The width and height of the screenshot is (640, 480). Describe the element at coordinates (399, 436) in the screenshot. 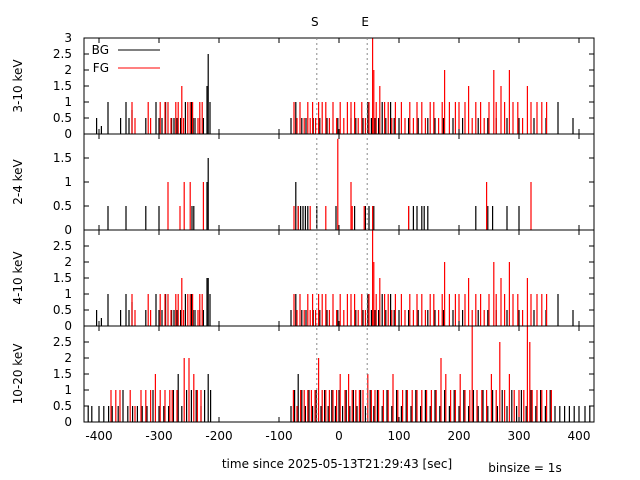

I see `x-tick-label: 100` at that location.